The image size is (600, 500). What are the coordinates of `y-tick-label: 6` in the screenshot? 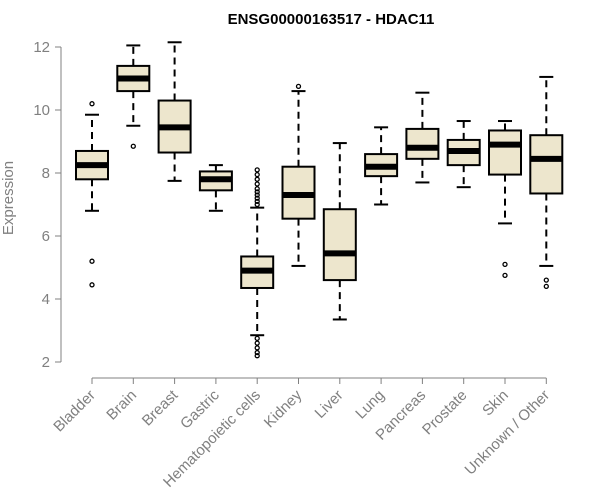 It's located at (46, 236).